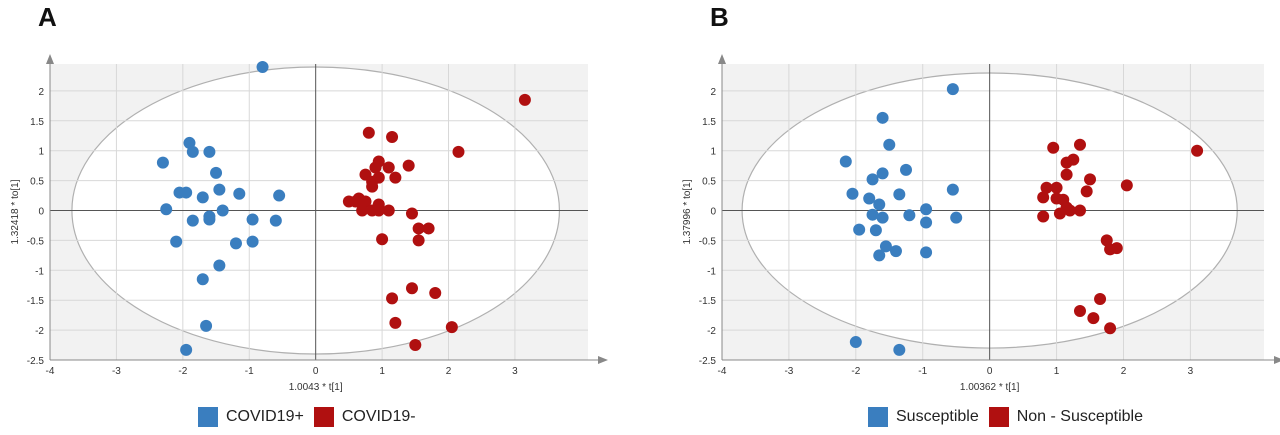 The height and width of the screenshot is (435, 1280). Describe the element at coordinates (378, 416) in the screenshot. I see `legend-label-series-2: COVID19-` at that location.